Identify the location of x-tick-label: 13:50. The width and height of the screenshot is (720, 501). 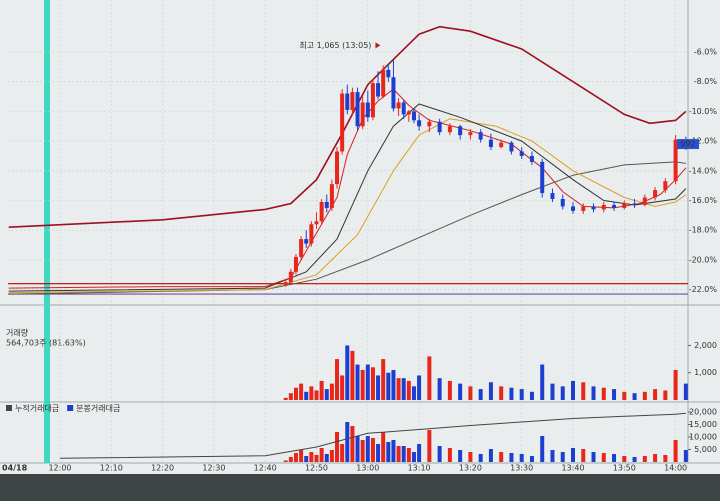
(624, 468).